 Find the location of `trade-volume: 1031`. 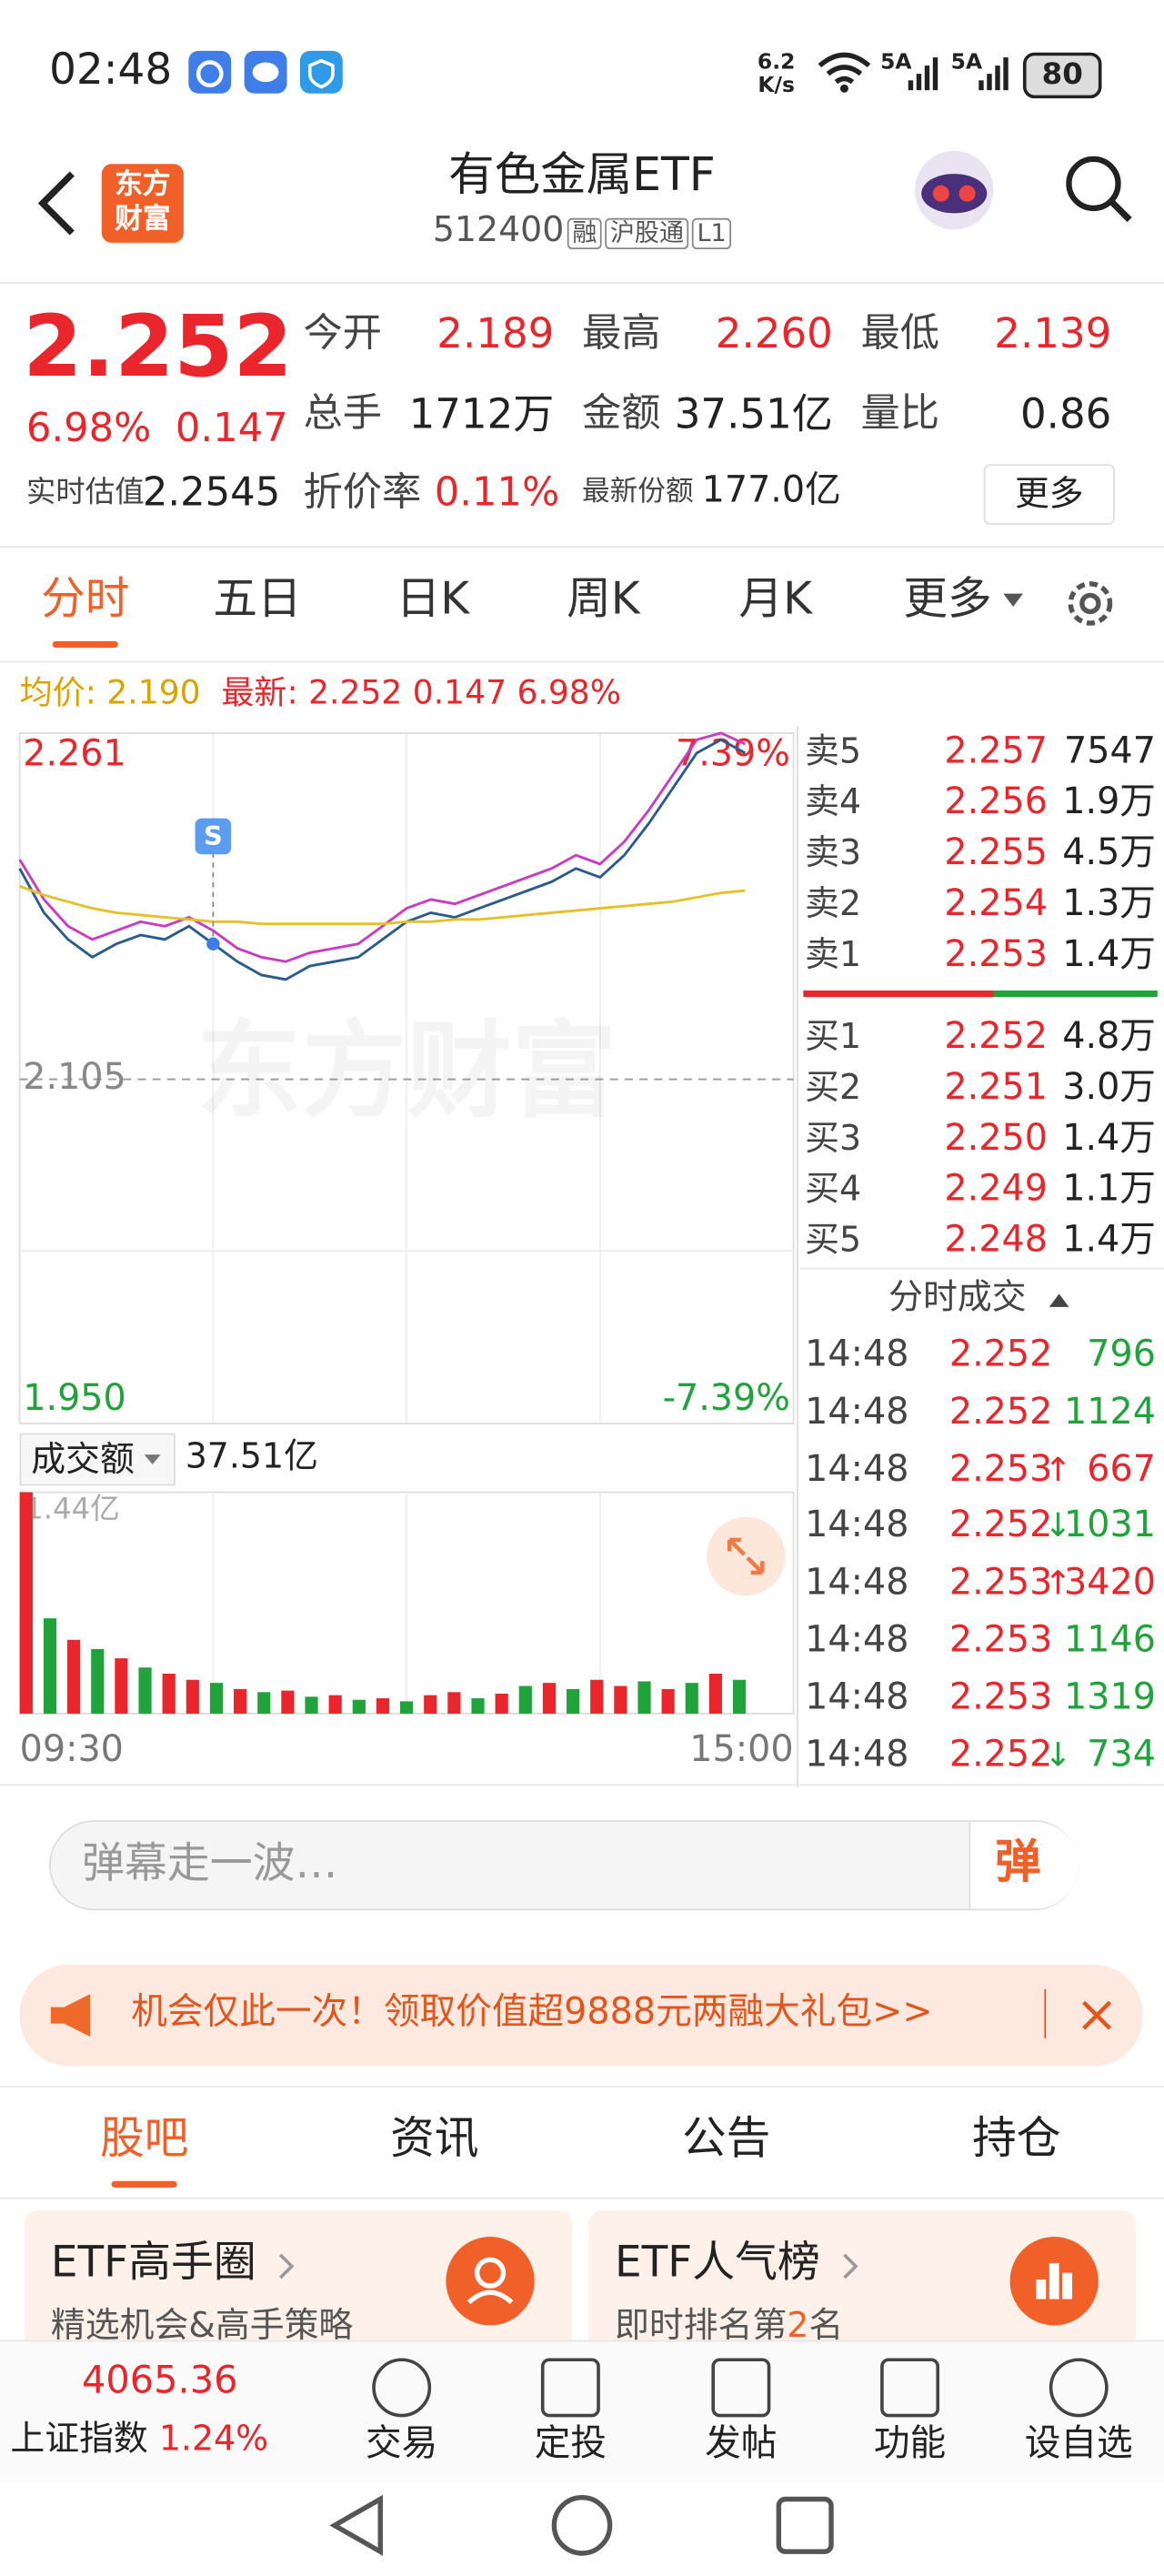

trade-volume: 1031 is located at coordinates (1110, 1526).